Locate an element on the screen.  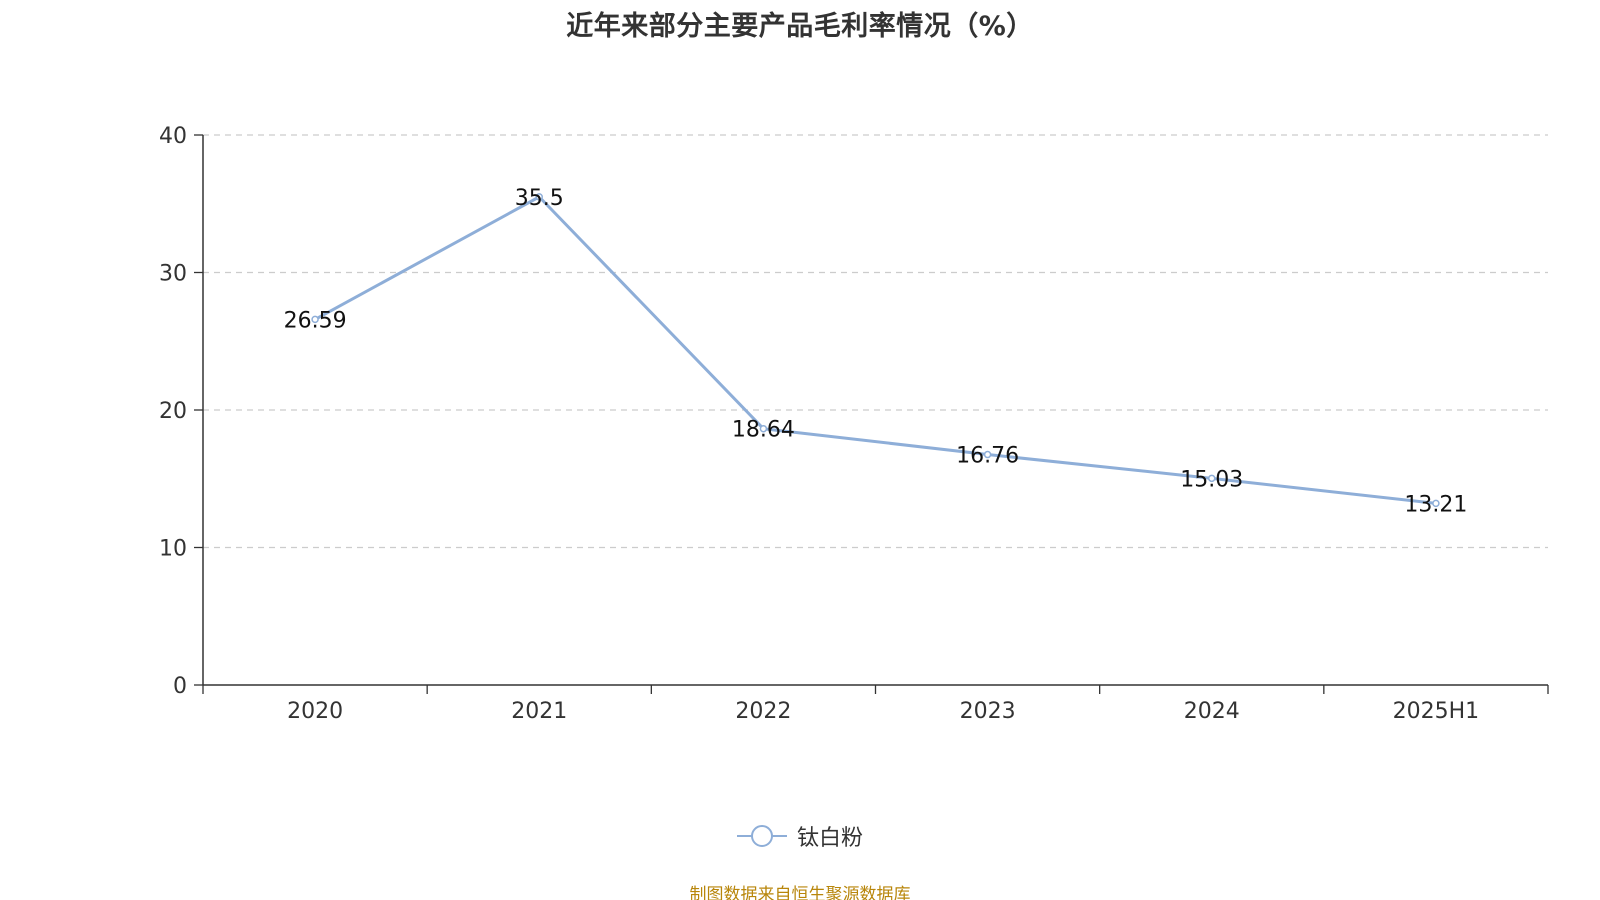
y-tick-label: 10 is located at coordinates (173, 549).